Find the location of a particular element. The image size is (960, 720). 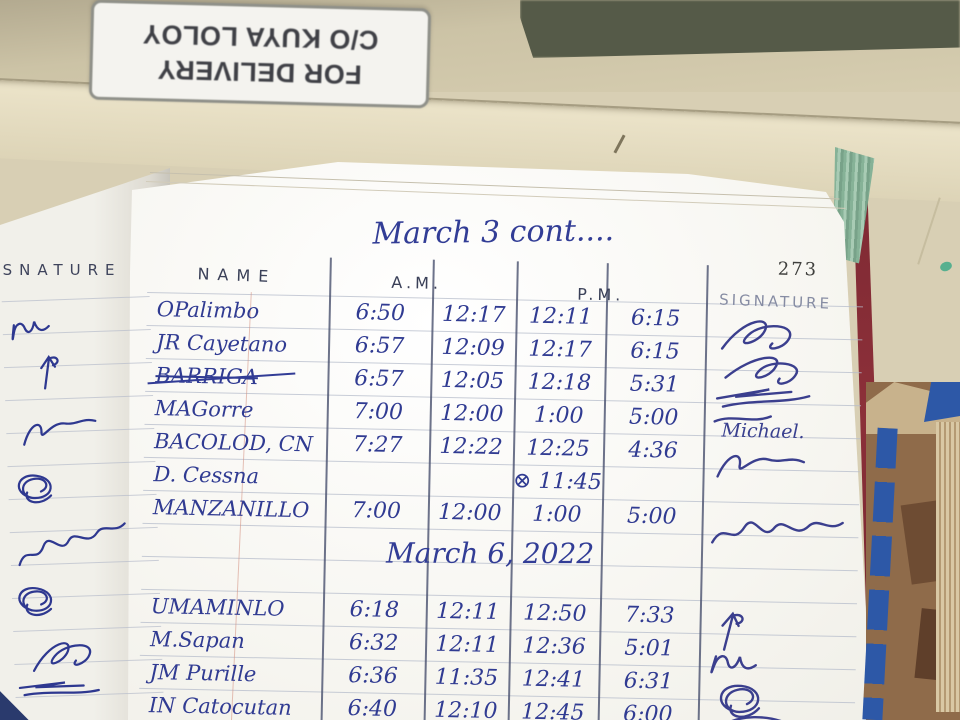

am-in-cell: 6:40 is located at coordinates (372, 708).